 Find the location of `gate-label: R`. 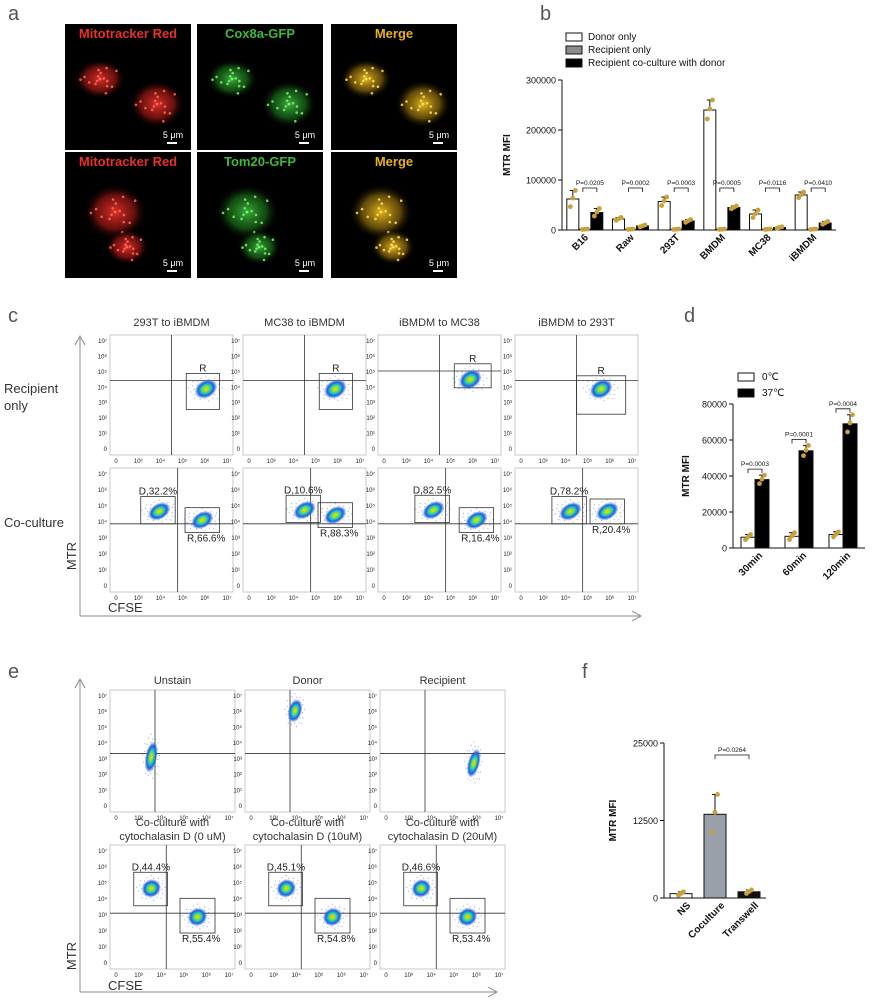

gate-label: R is located at coordinates (335, 368).